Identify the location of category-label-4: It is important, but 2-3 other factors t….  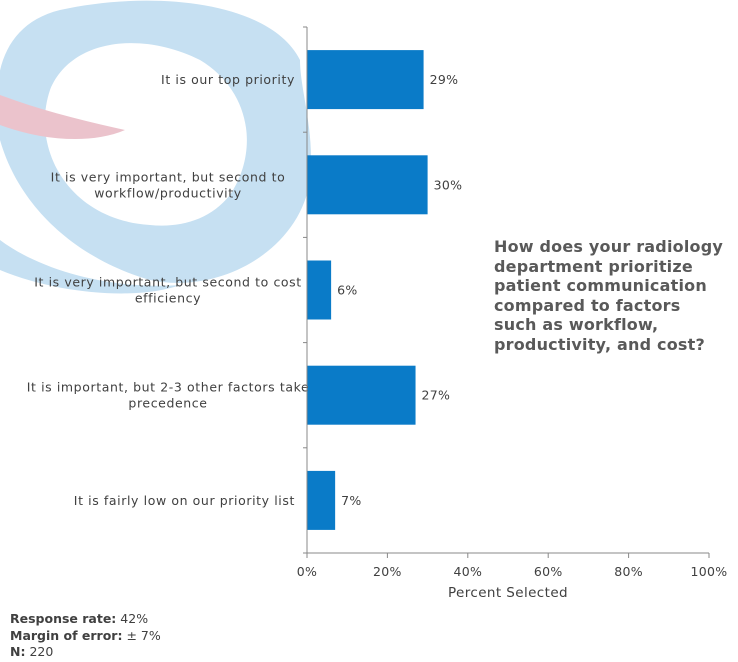
(168, 395).